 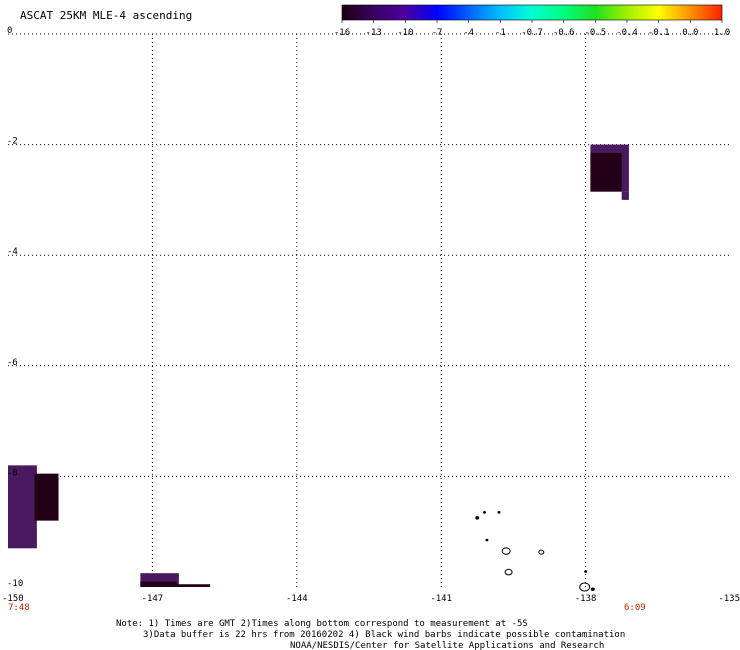 What do you see at coordinates (15, 584) in the screenshot?
I see `y-tick-label: -10` at bounding box center [15, 584].